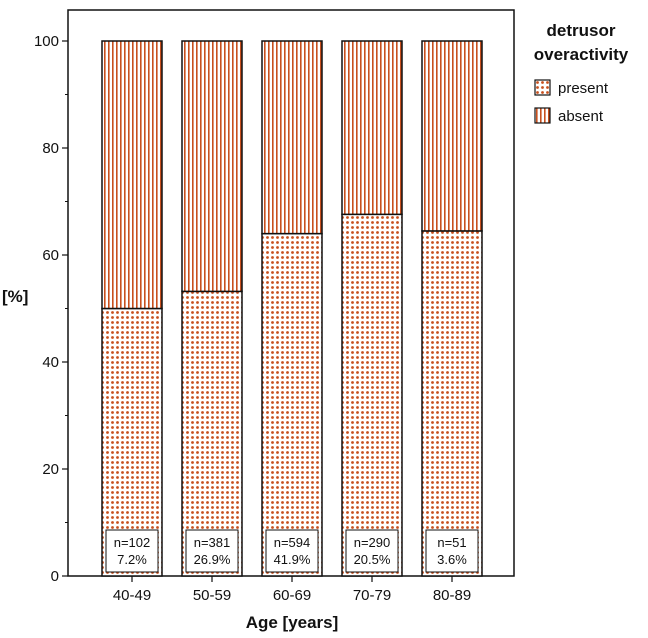 This screenshot has height=638, width=648. Describe the element at coordinates (581, 73) in the screenshot. I see `legend: detrusor overactivity present absent` at that location.